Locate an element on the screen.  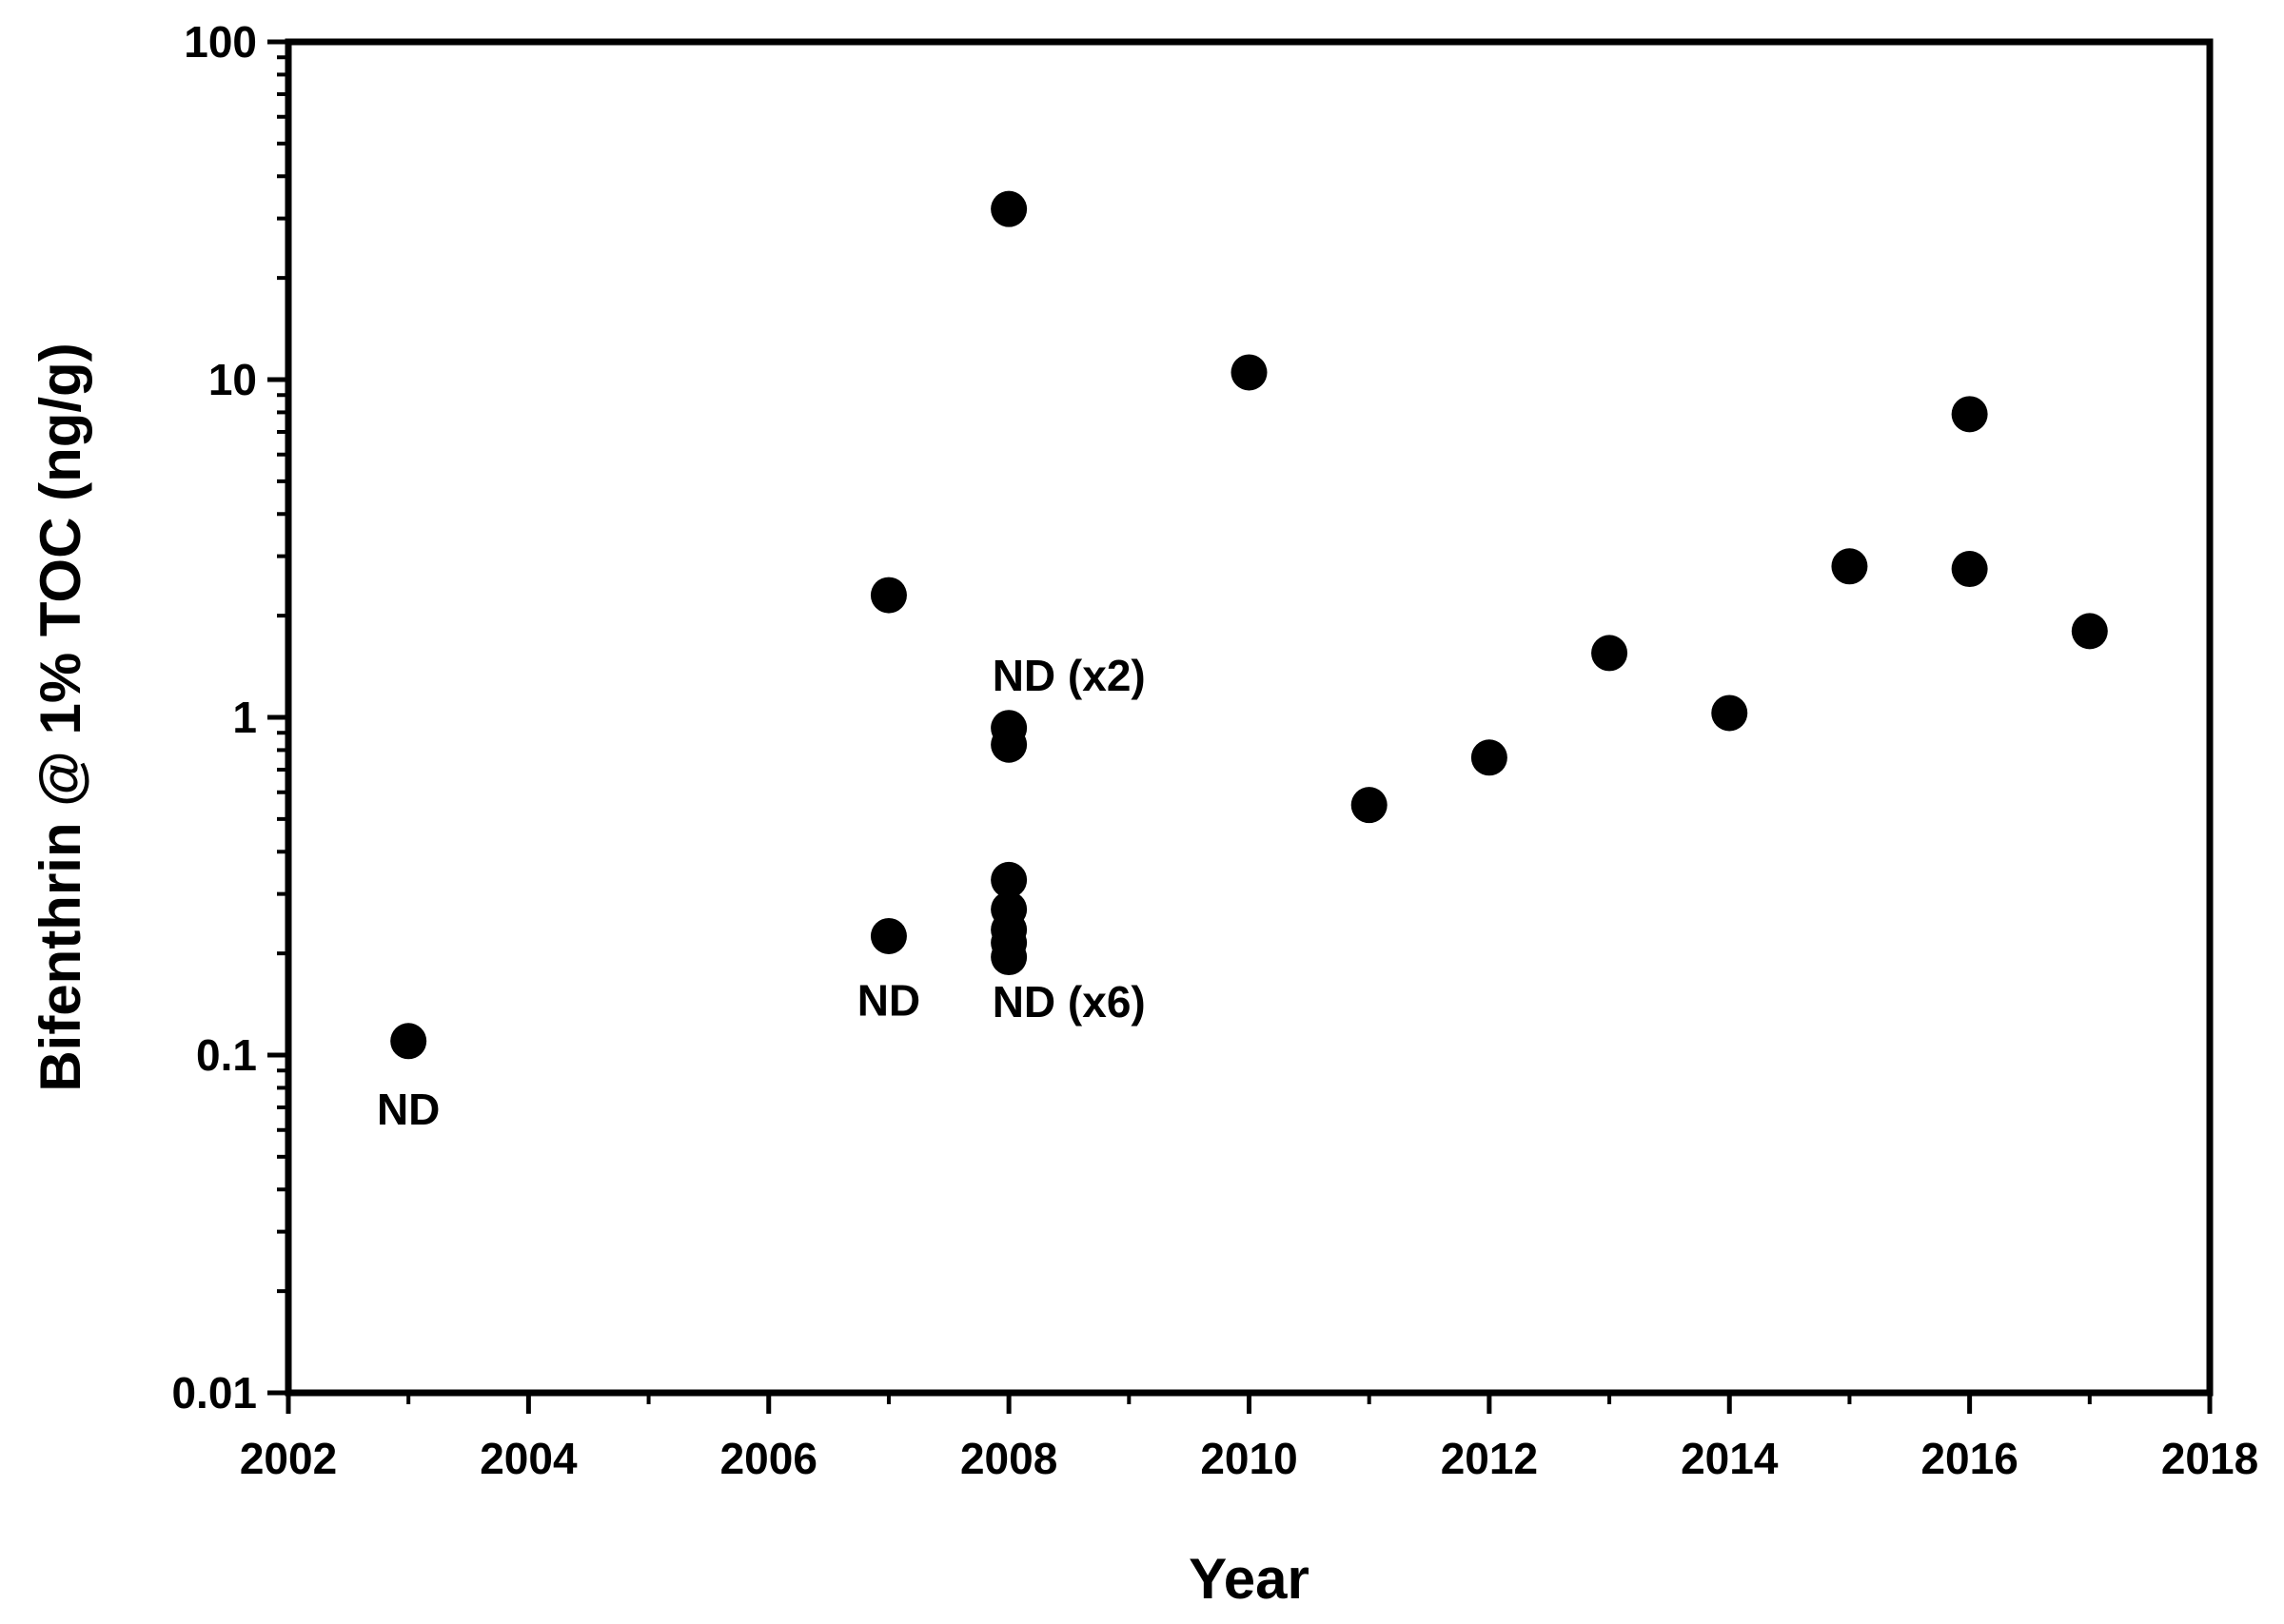
x-tick-label: 2004 is located at coordinates (529, 1458).